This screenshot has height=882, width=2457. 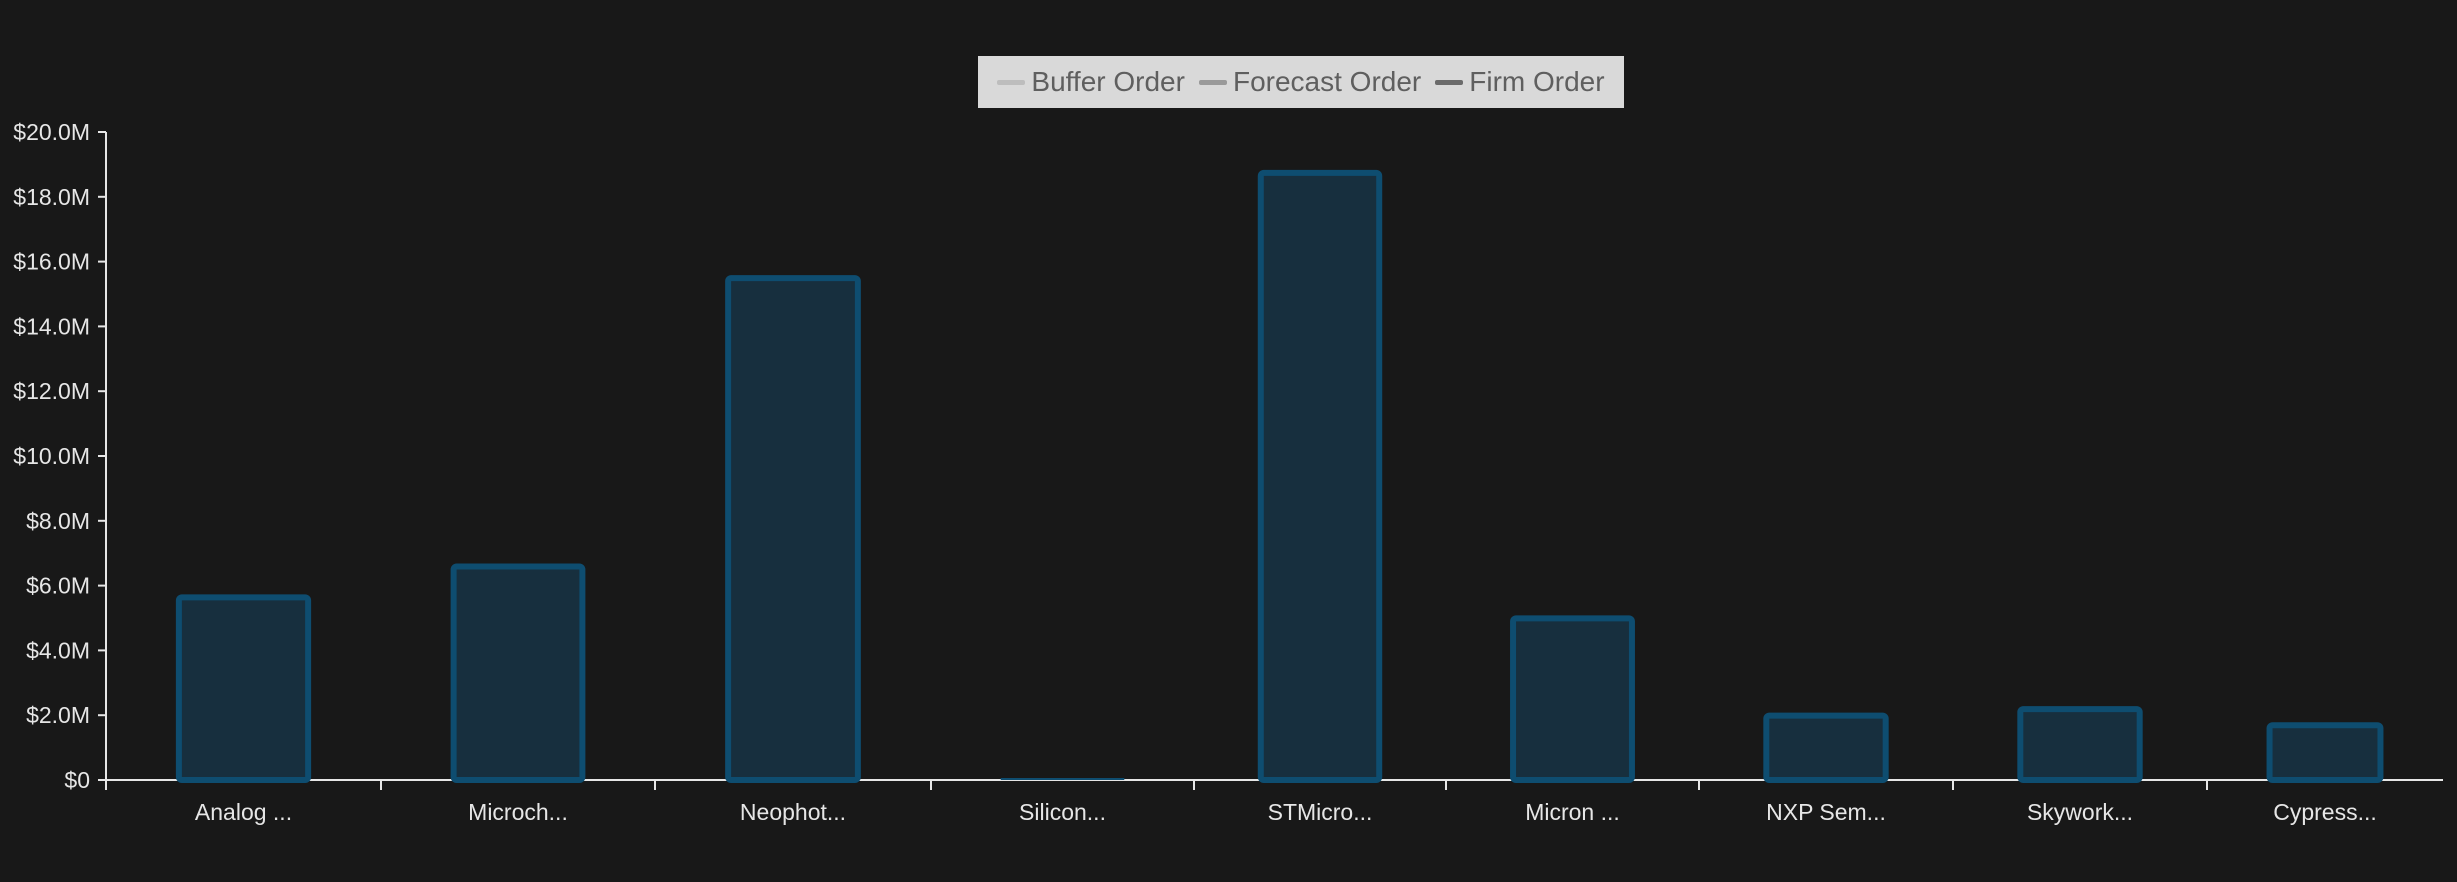 What do you see at coordinates (1449, 82) in the screenshot?
I see `legend-swatch-firm-order` at bounding box center [1449, 82].